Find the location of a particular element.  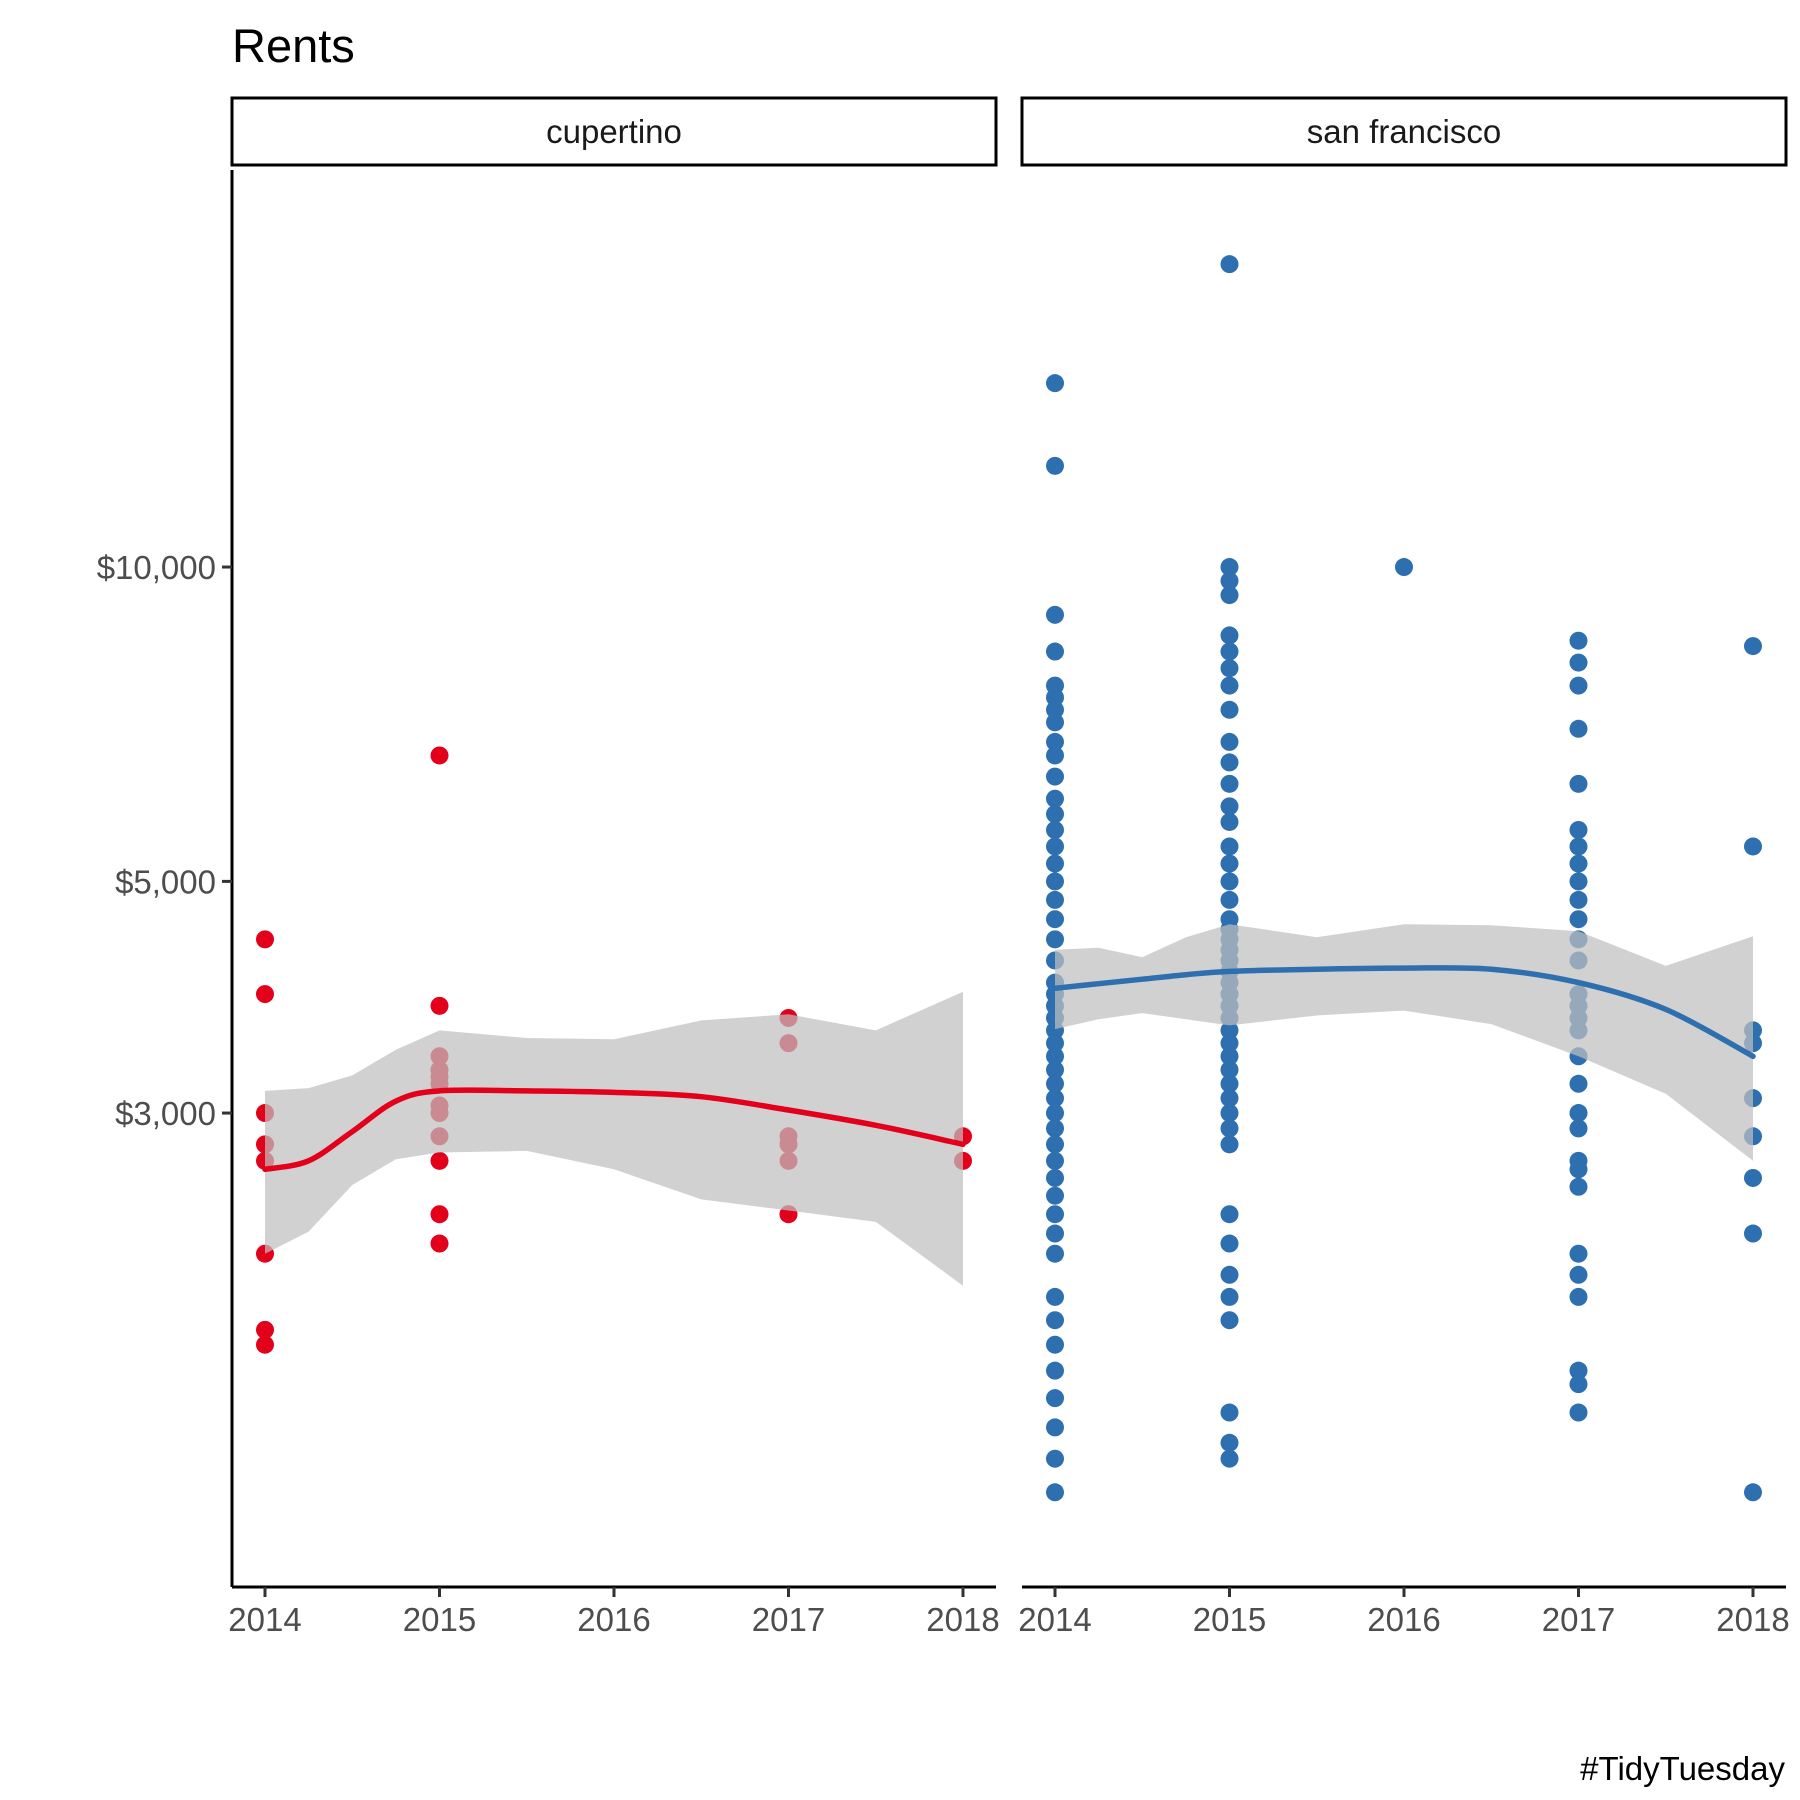

y-tick-label-3000: $3,000 is located at coordinates (165, 1113).